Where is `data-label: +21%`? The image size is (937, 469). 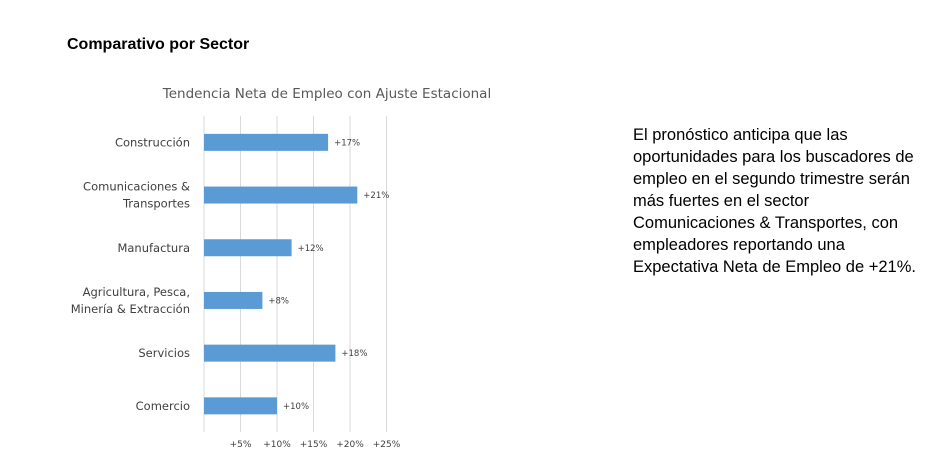 data-label: +21% is located at coordinates (376, 196).